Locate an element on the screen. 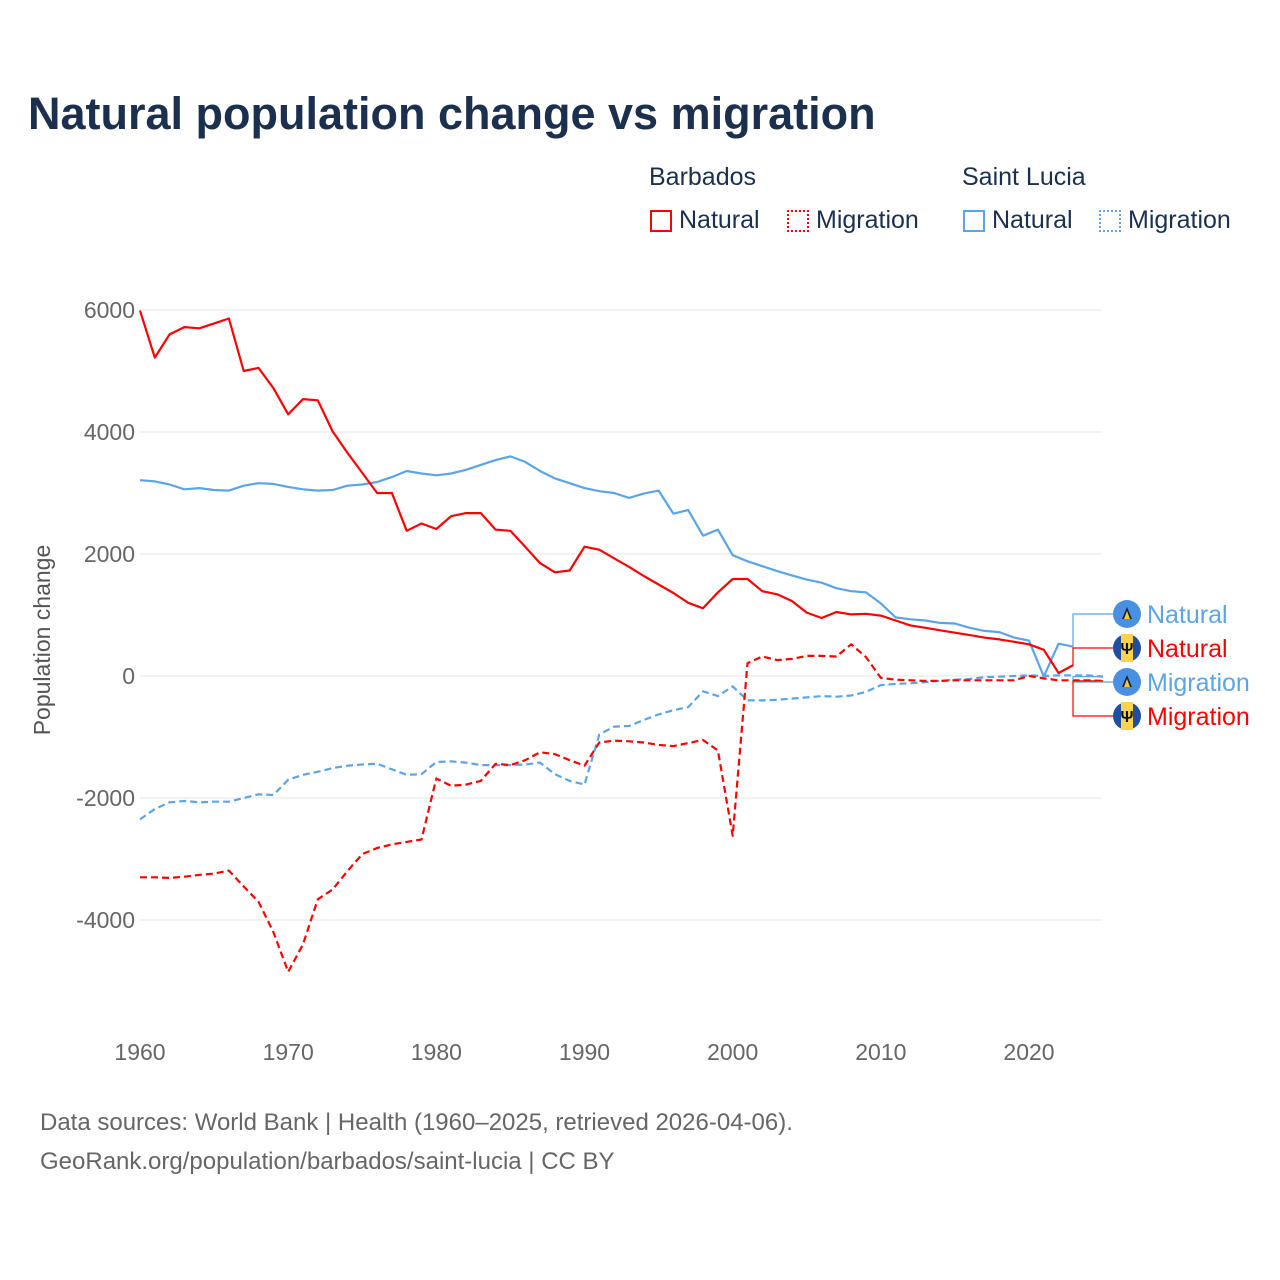  x-tick-label: 2010 is located at coordinates (880, 1052).